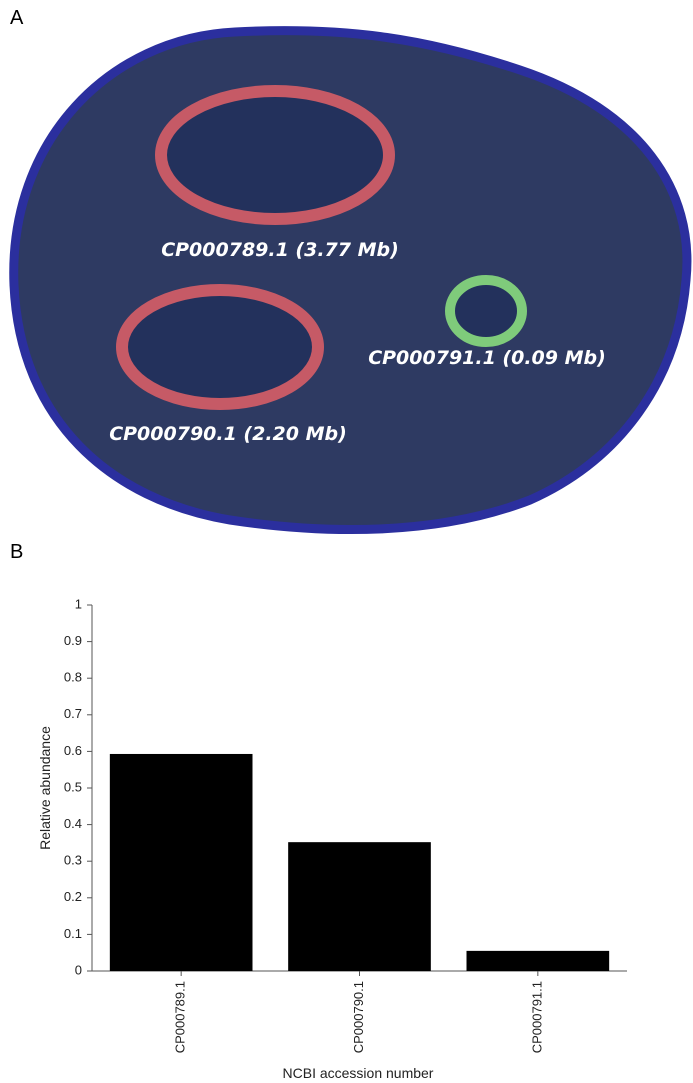 The width and height of the screenshot is (693, 1083). I want to click on plasmid, so click(486, 311).